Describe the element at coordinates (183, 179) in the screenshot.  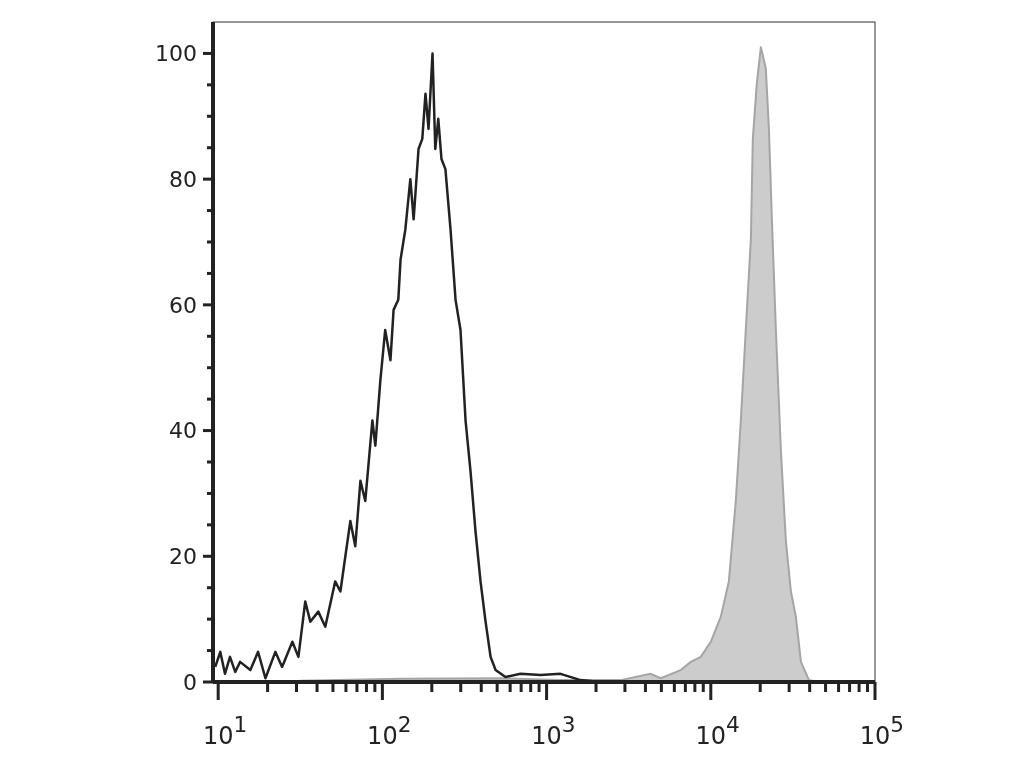
I see `y-tick-label: 80` at that location.